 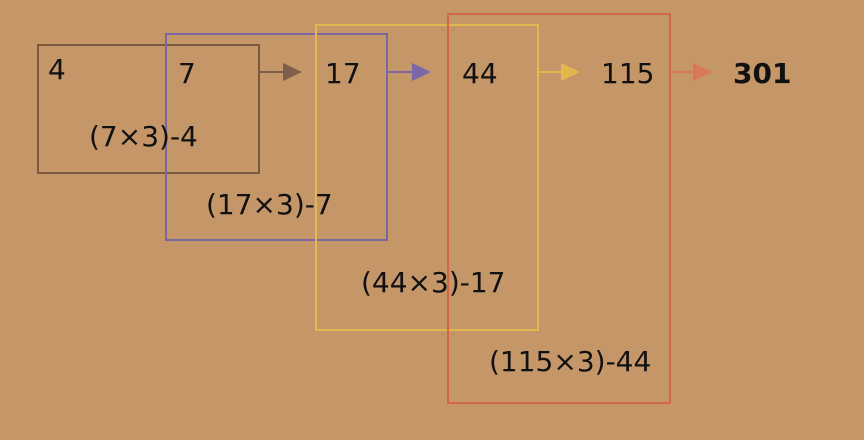 I want to click on formula-2: (17×3)-7, so click(x=269, y=204).